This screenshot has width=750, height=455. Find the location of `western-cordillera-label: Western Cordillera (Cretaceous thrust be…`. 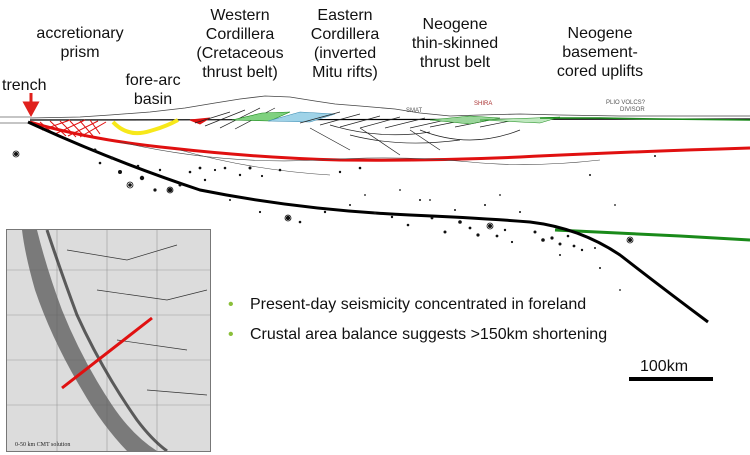

western-cordillera-label: Western Cordillera (Cretaceous thrust be… is located at coordinates (240, 44).